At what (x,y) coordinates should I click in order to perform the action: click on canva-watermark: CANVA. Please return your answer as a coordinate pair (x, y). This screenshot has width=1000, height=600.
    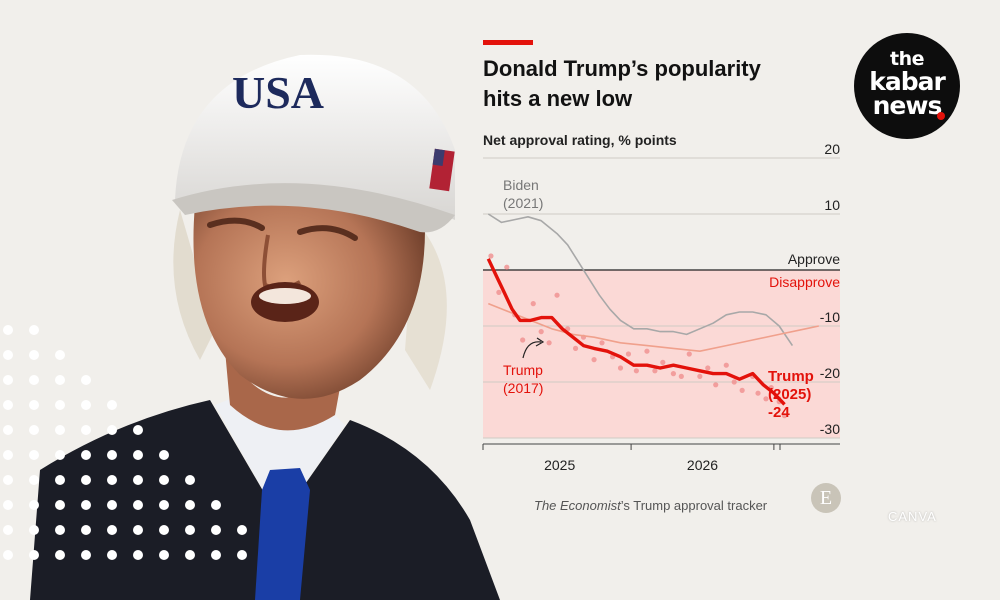
    Looking at the image, I should click on (912, 516).